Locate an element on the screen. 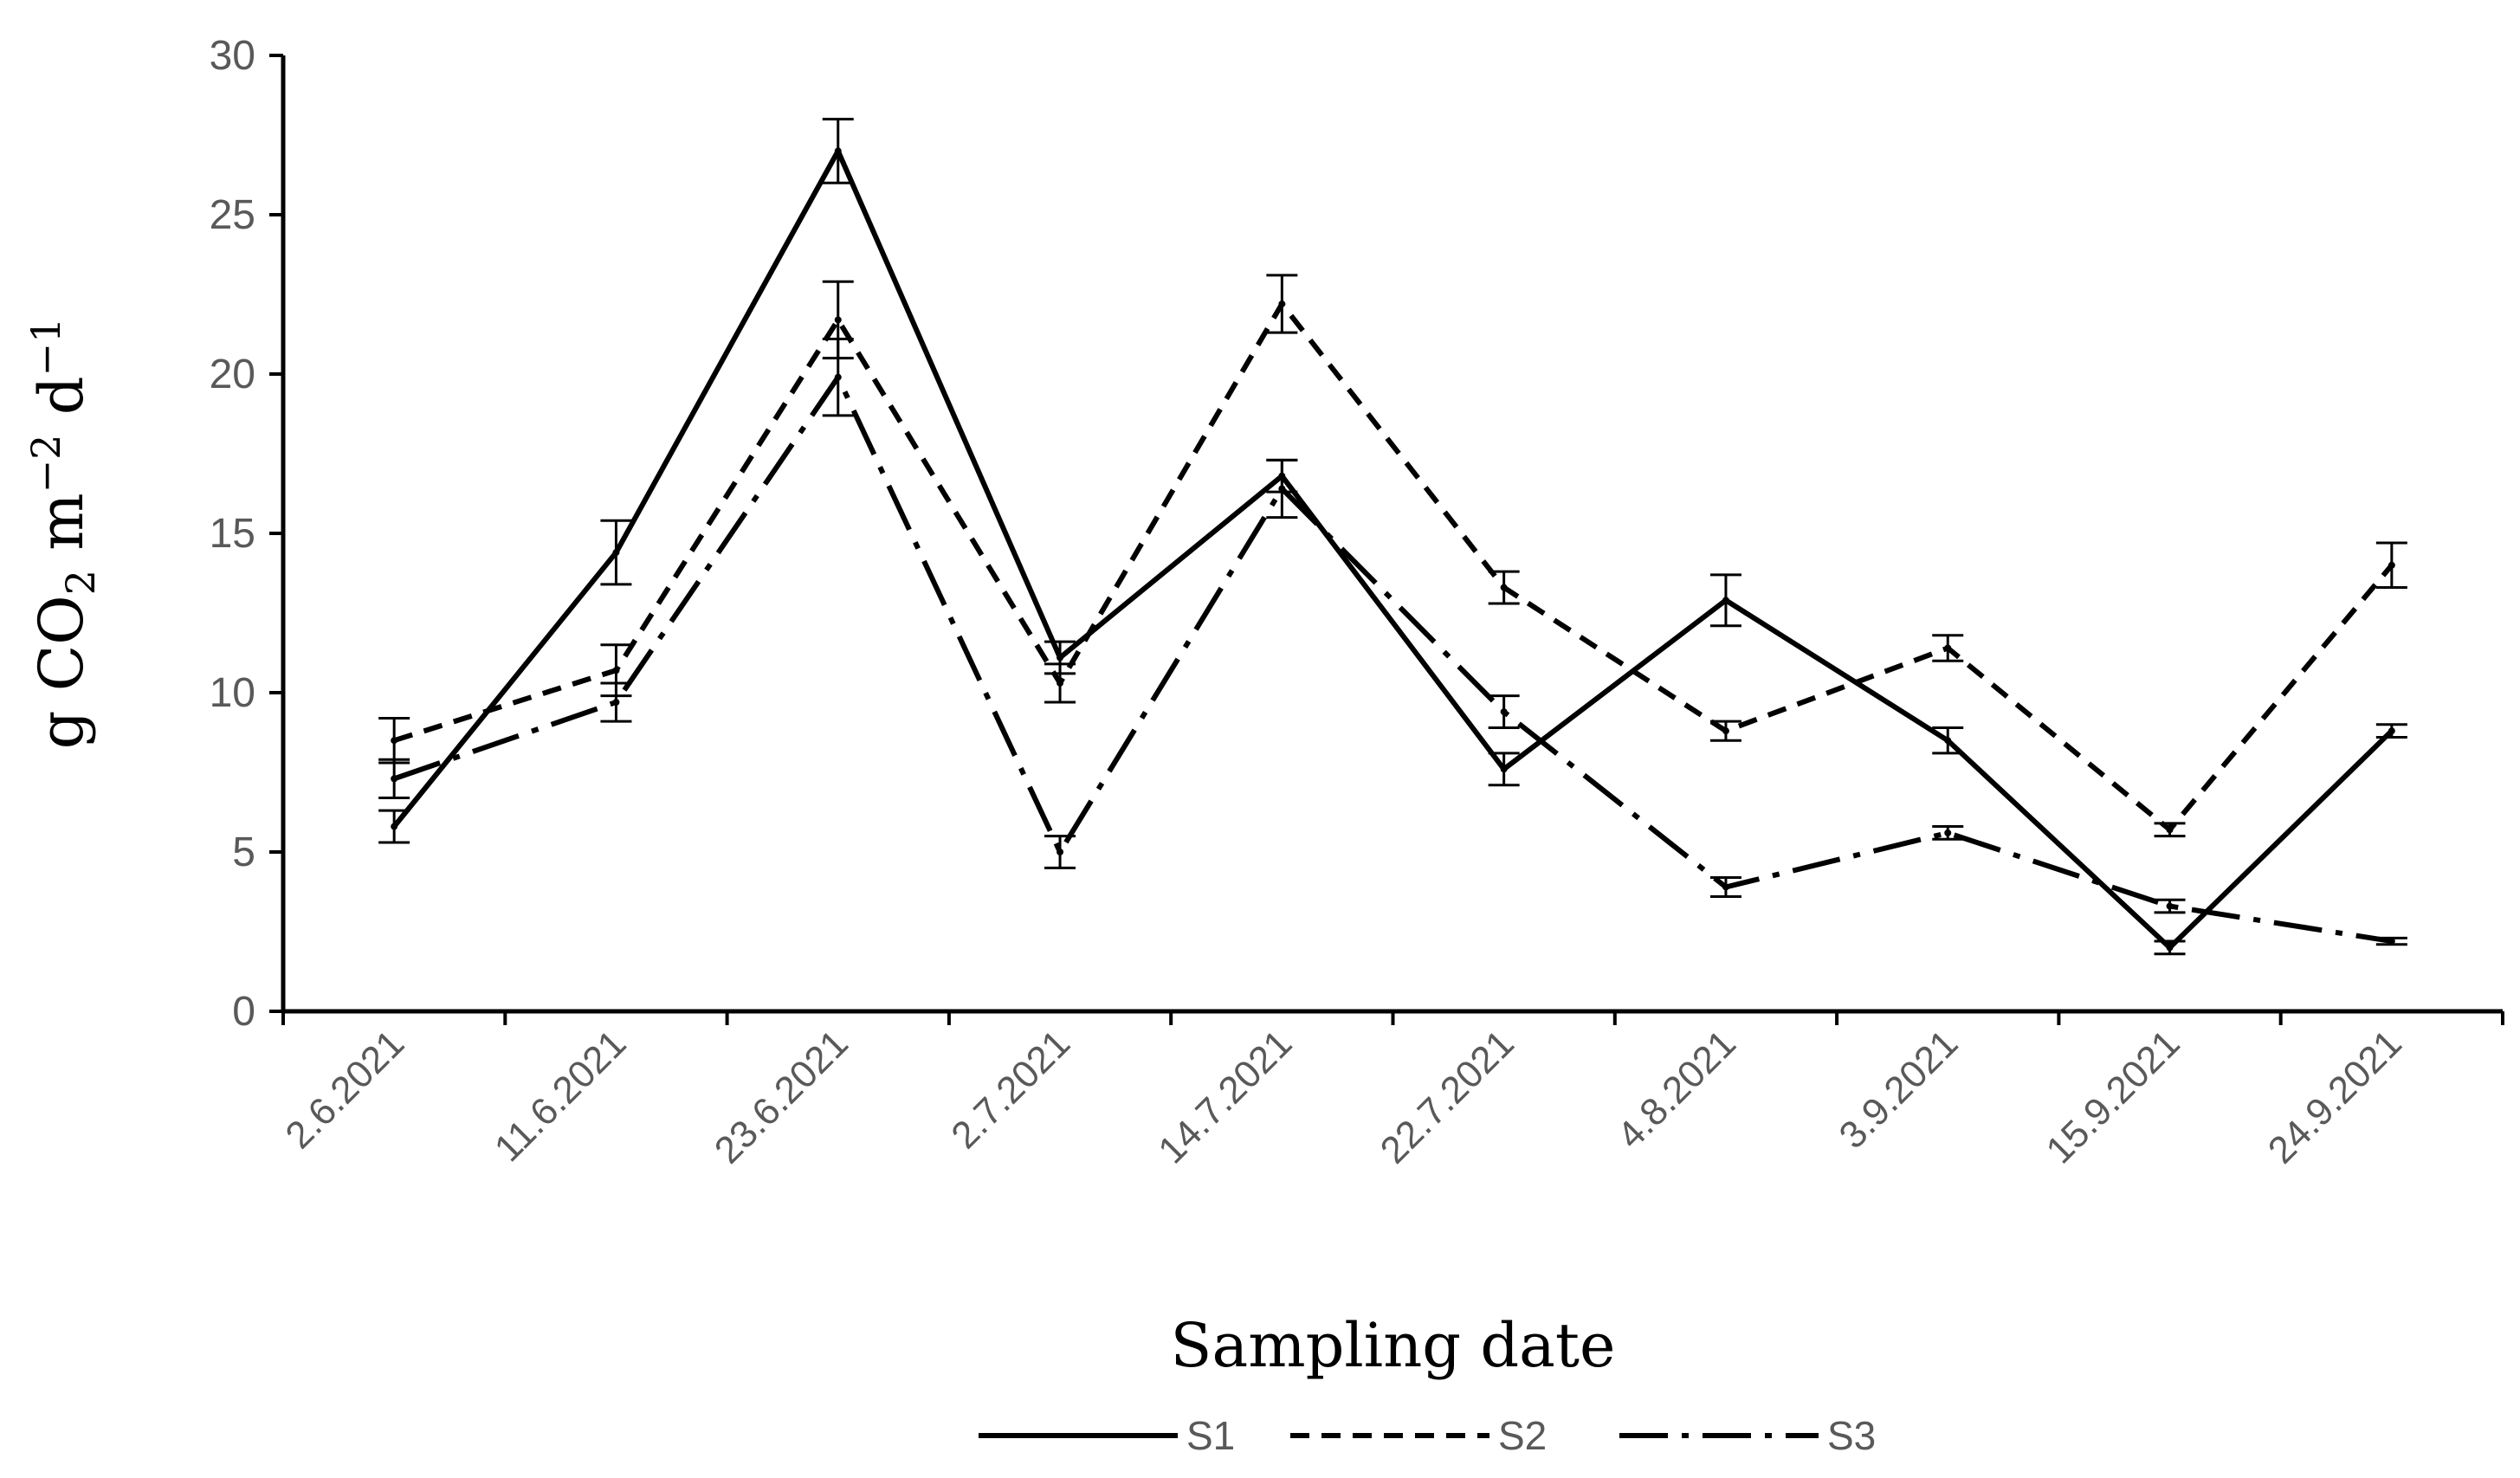  y-tick-labels: 0 5 10 15 20 25 30 is located at coordinates (232, 534).